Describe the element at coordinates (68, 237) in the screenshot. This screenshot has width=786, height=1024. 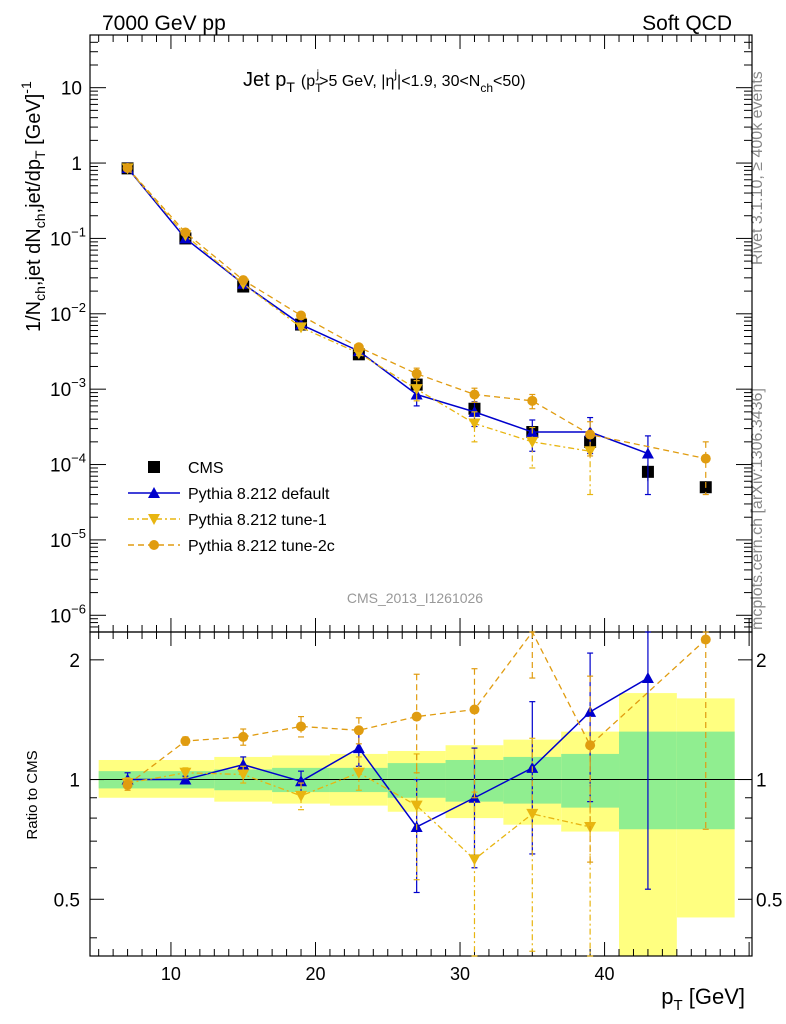
I see `y-tick-label: 10⁻¹` at that location.